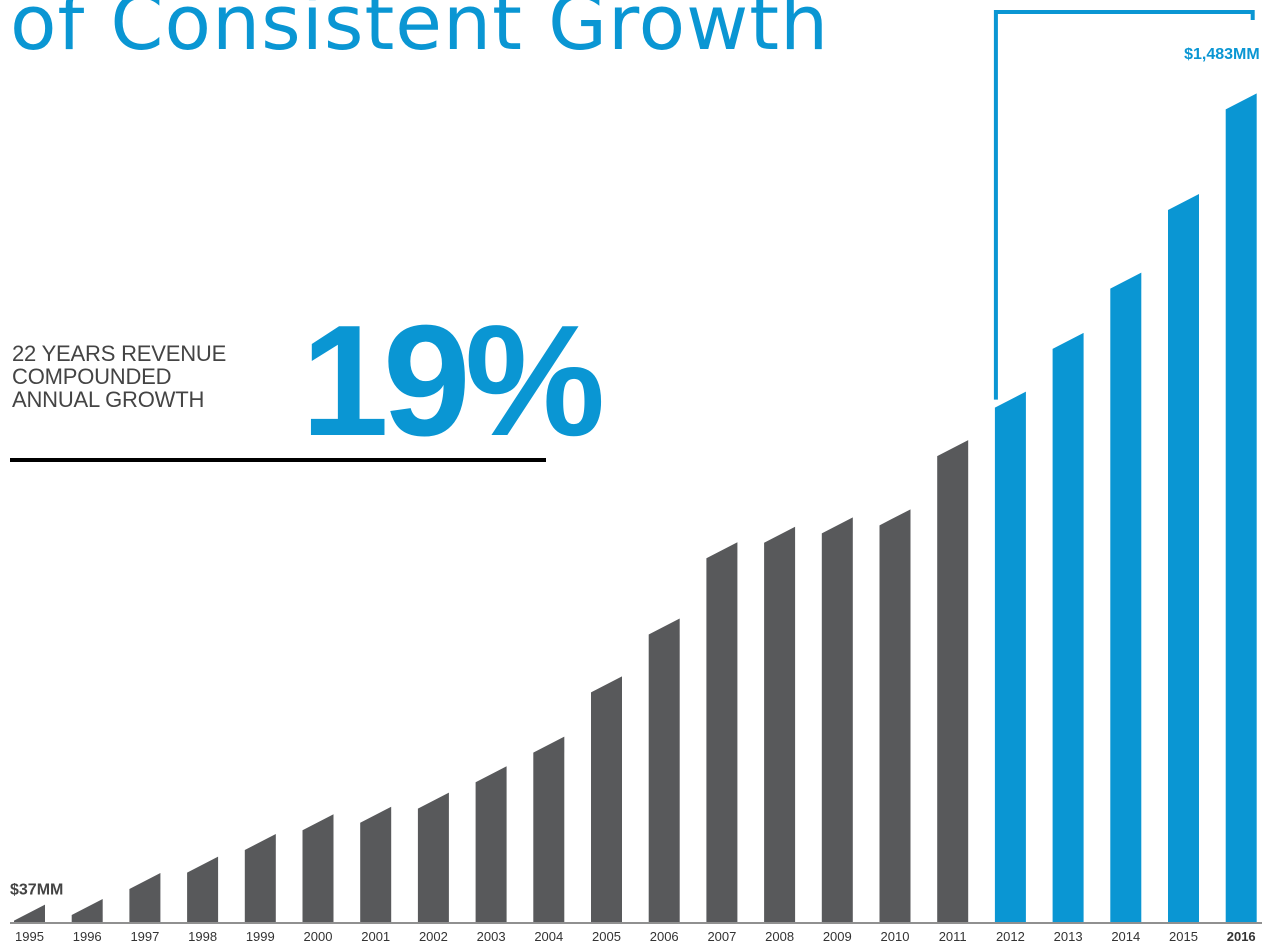 This screenshot has width=1266, height=944. I want to click on x-tick-1998: 1998, so click(202, 936).